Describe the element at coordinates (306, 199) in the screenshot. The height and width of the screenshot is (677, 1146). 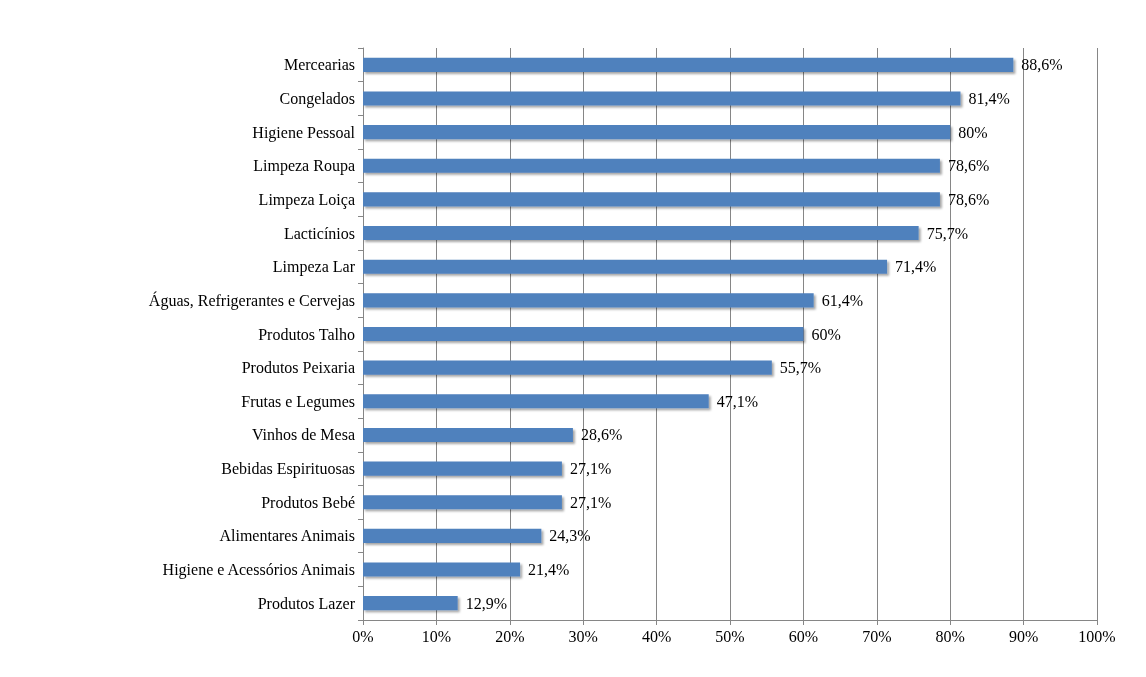
I see `y-tick-label: Limpeza Loiça` at that location.